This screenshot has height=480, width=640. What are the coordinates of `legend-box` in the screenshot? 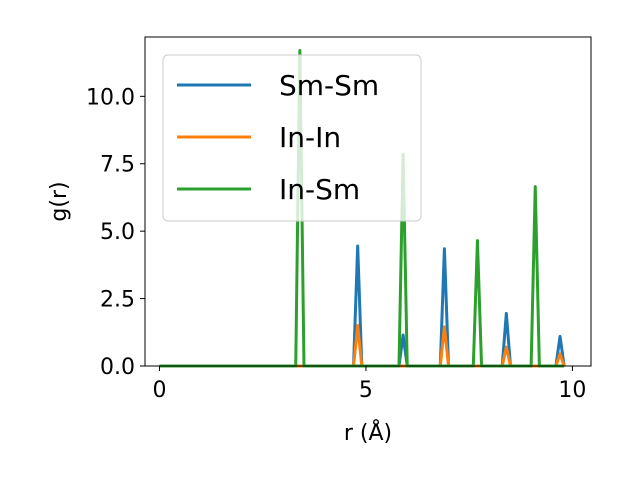 It's located at (292, 138).